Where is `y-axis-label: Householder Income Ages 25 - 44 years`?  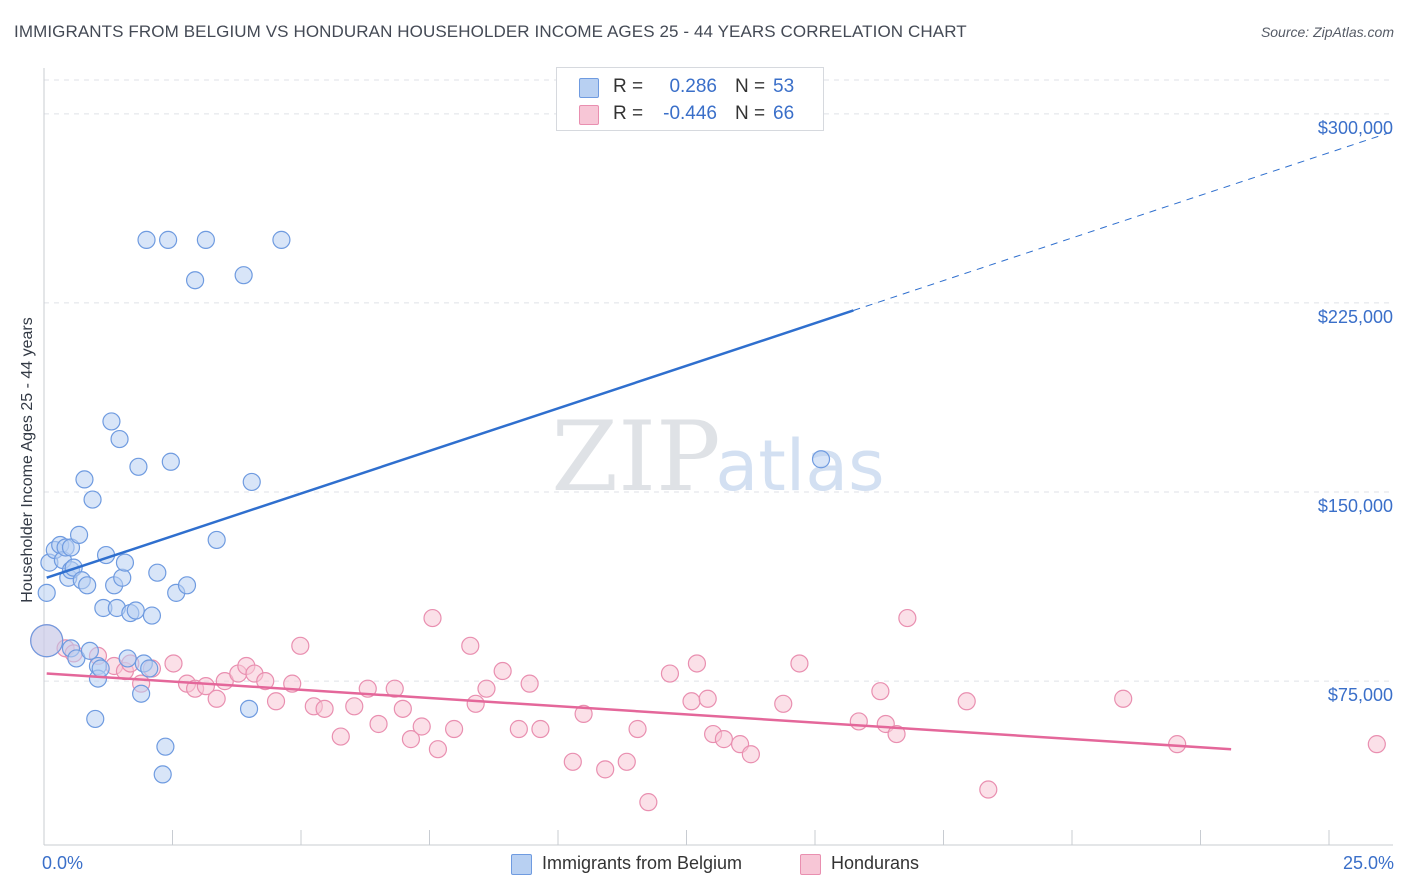
y-axis-label: Householder Income Ages 25 - 44 years is located at coordinates (27, 460).